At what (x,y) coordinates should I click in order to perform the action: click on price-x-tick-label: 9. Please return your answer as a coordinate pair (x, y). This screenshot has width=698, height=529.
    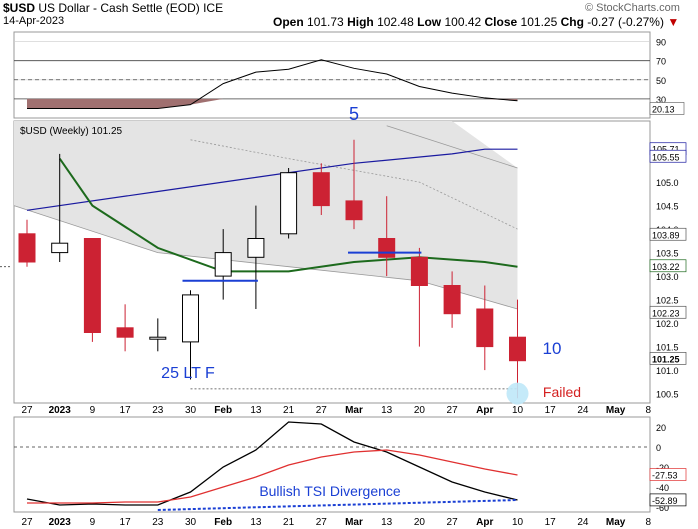
    Looking at the image, I should click on (93, 410).